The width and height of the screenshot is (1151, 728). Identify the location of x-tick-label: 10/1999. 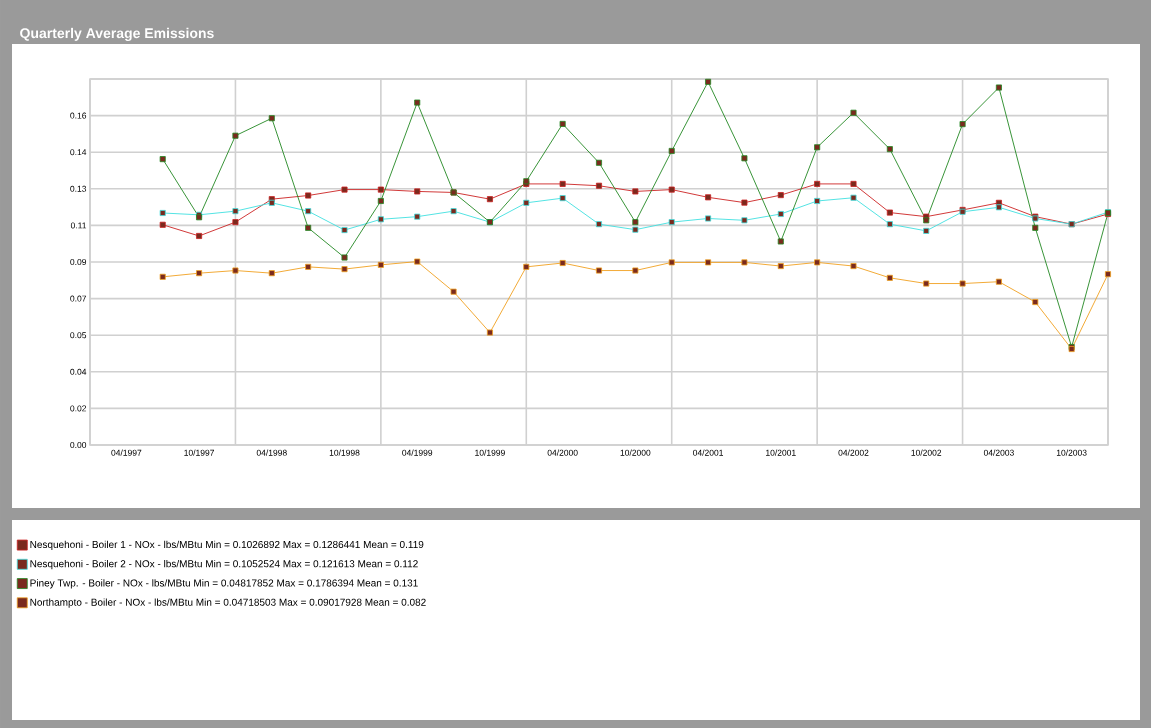
(490, 452).